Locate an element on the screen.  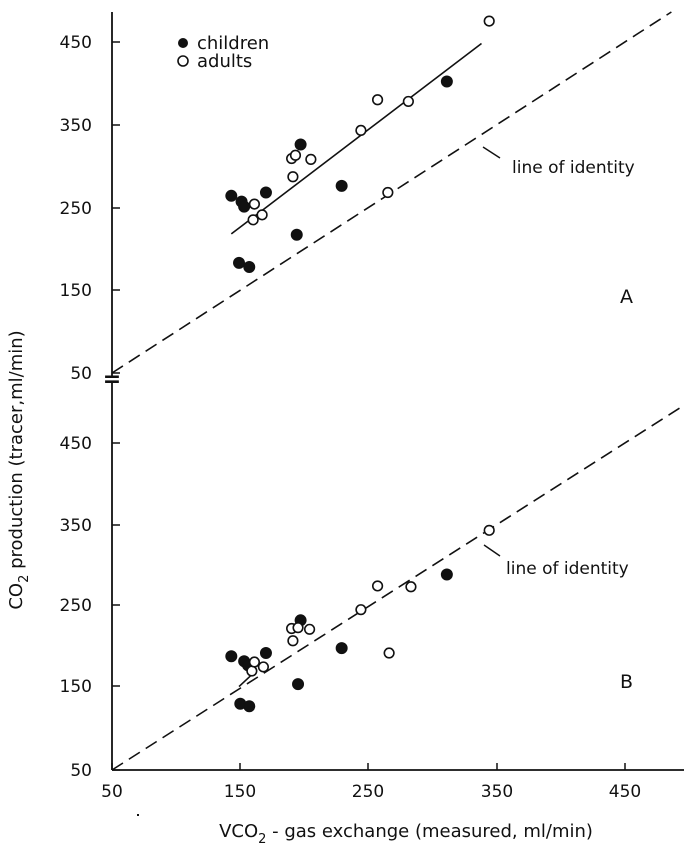
y-axis-label: CO2 production (tracer,ml/min) is located at coordinates (19, 469).